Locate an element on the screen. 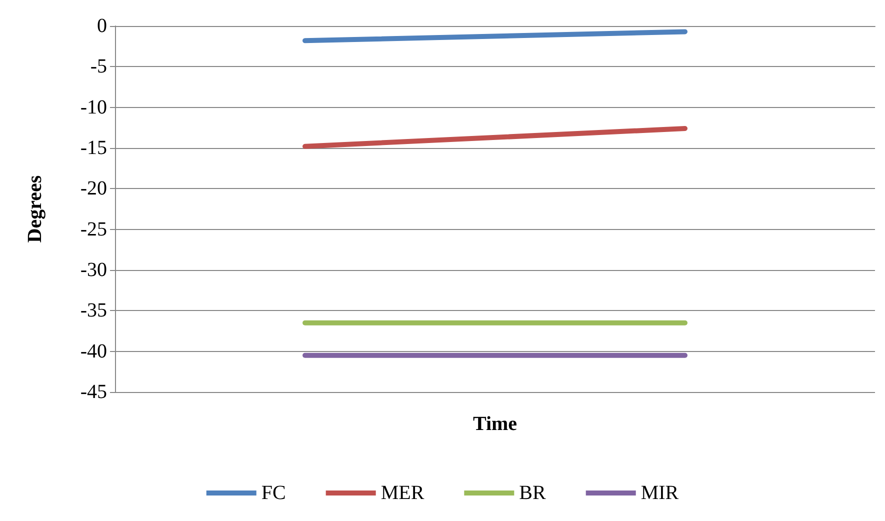  y-tick-label: -15 is located at coordinates (93, 148).